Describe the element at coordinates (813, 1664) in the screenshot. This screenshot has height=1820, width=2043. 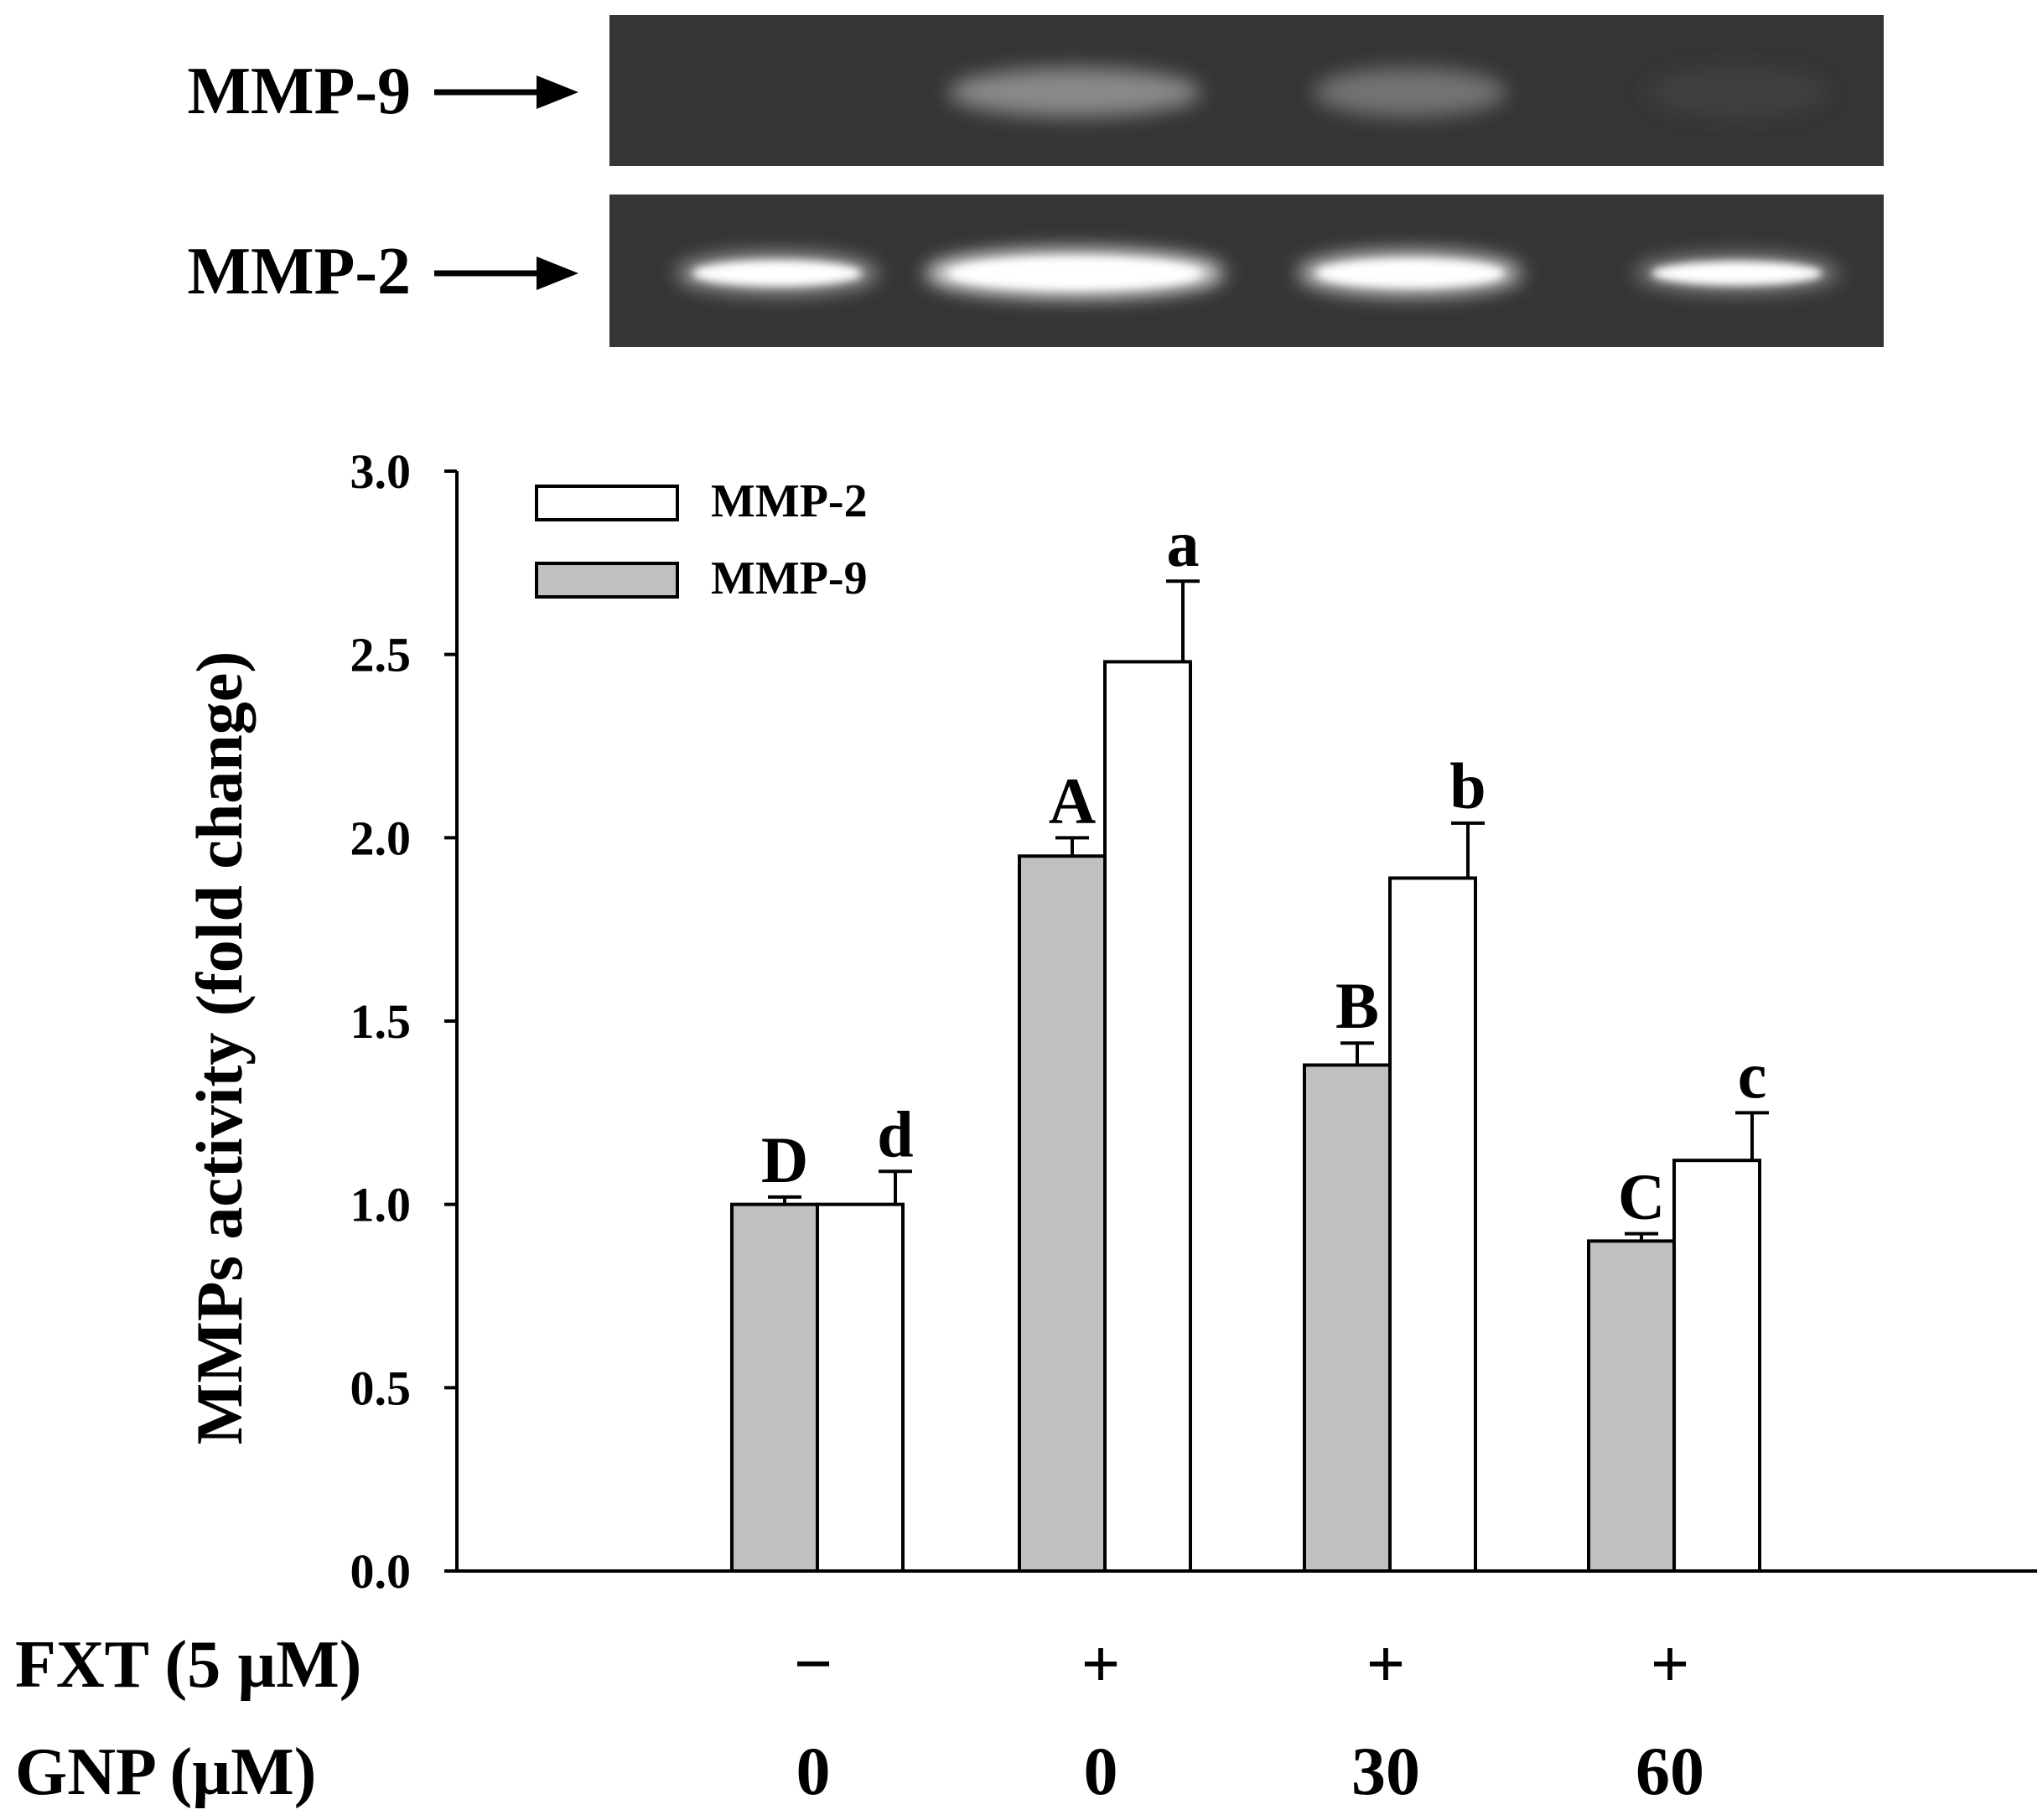
I see `condition-value-fxt: −` at that location.